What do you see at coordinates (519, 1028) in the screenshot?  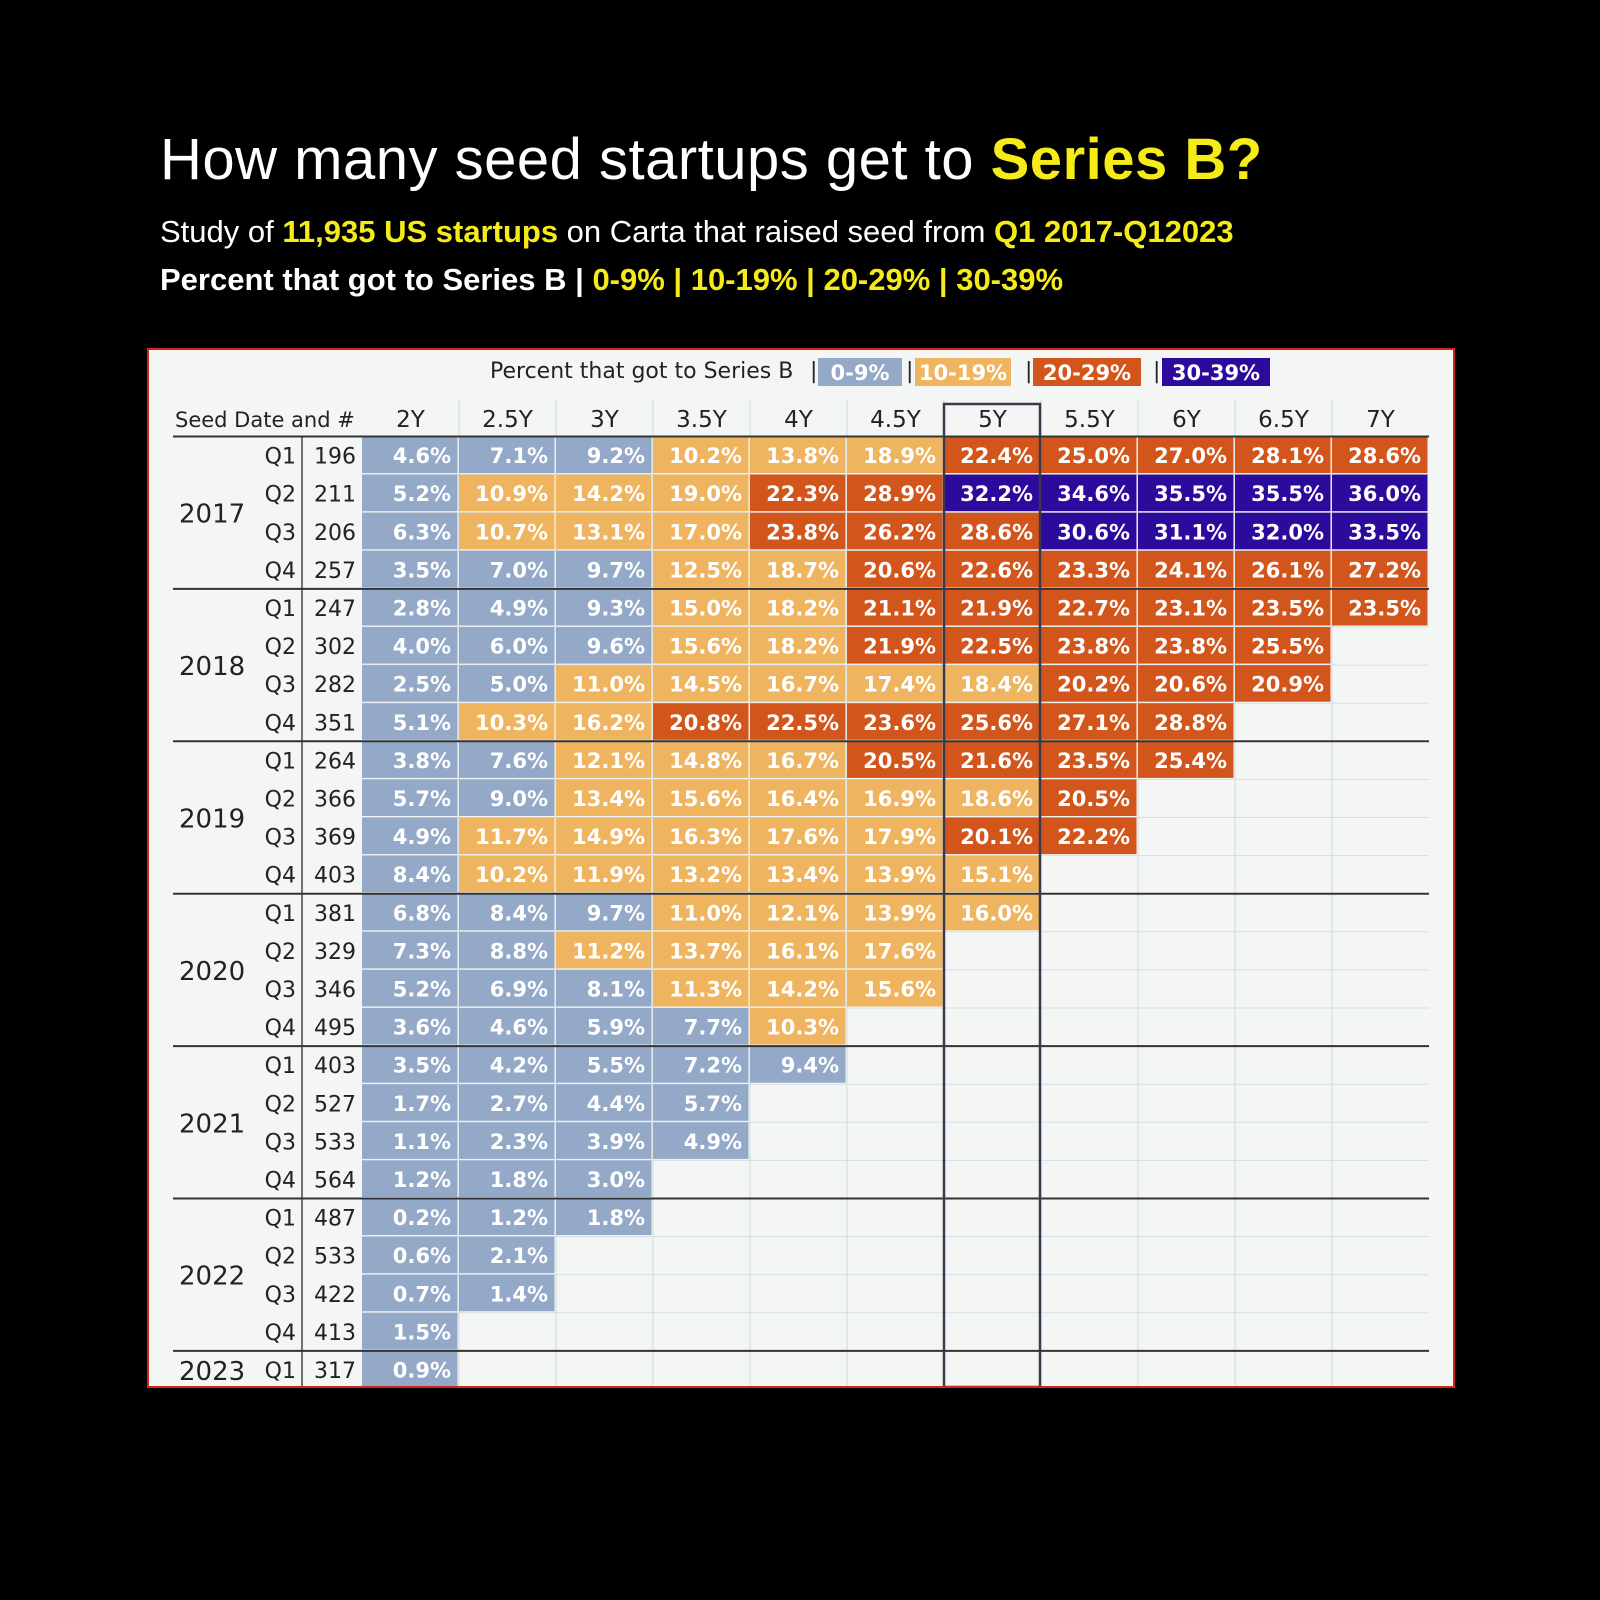 I see `cell-value-label: 4.6%` at bounding box center [519, 1028].